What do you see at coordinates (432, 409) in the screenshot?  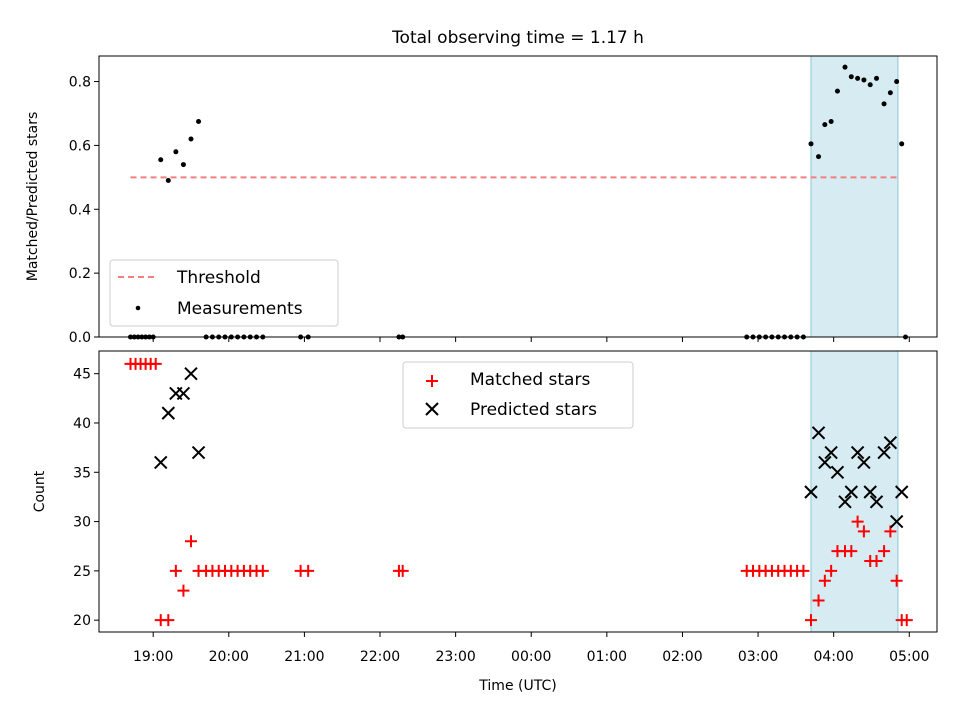 I see `legend-predicted-swatch` at bounding box center [432, 409].